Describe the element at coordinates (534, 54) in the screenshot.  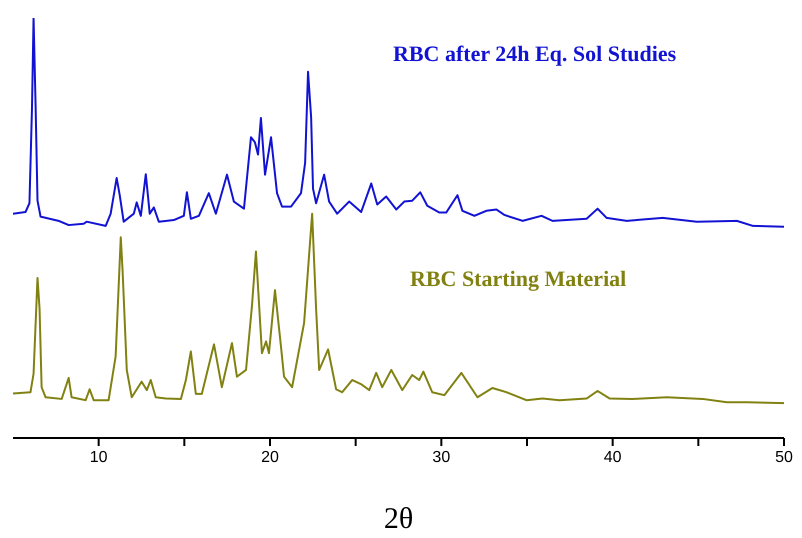
I see `text: RBC after 24h Eq. Sol Studies` at that location.